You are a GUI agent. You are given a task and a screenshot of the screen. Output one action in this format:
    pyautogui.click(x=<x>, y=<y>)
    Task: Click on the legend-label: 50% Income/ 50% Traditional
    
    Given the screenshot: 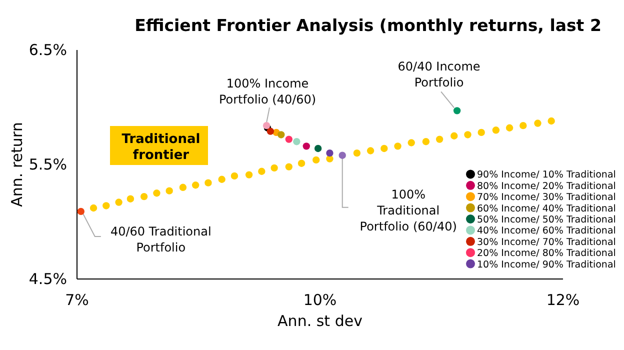 What is the action you would take?
    pyautogui.click(x=546, y=220)
    